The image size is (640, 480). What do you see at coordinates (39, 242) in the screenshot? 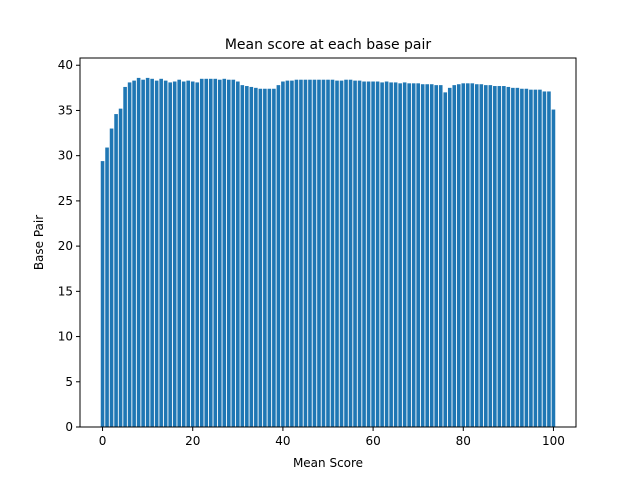
I see `y-axis-label: Base Pair` at bounding box center [39, 242].